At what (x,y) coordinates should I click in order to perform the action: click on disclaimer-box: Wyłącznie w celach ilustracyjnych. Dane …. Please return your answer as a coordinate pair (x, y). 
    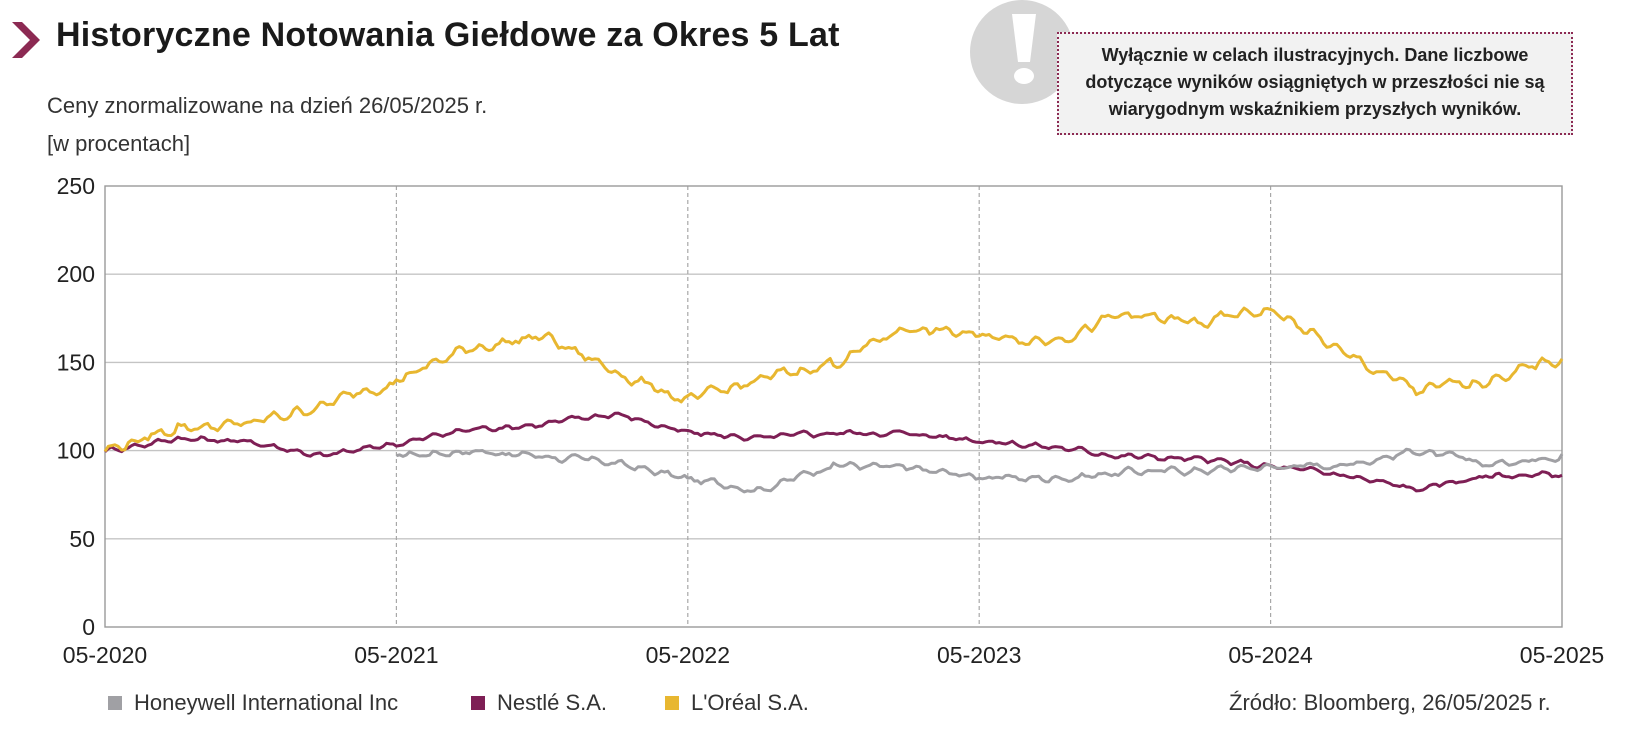
    Looking at the image, I should click on (1315, 83).